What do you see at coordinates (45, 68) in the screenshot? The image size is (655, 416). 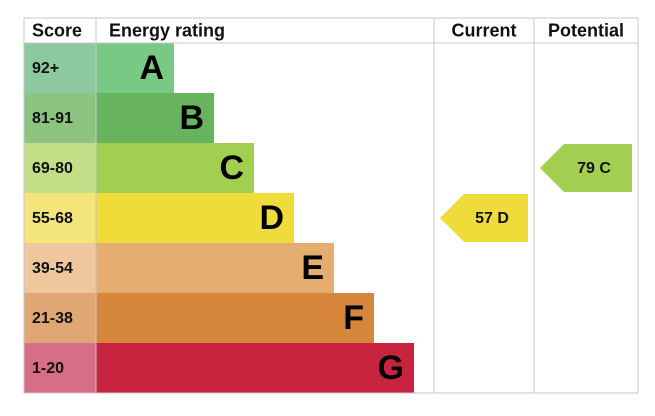 I see `score-label: 92+` at bounding box center [45, 68].